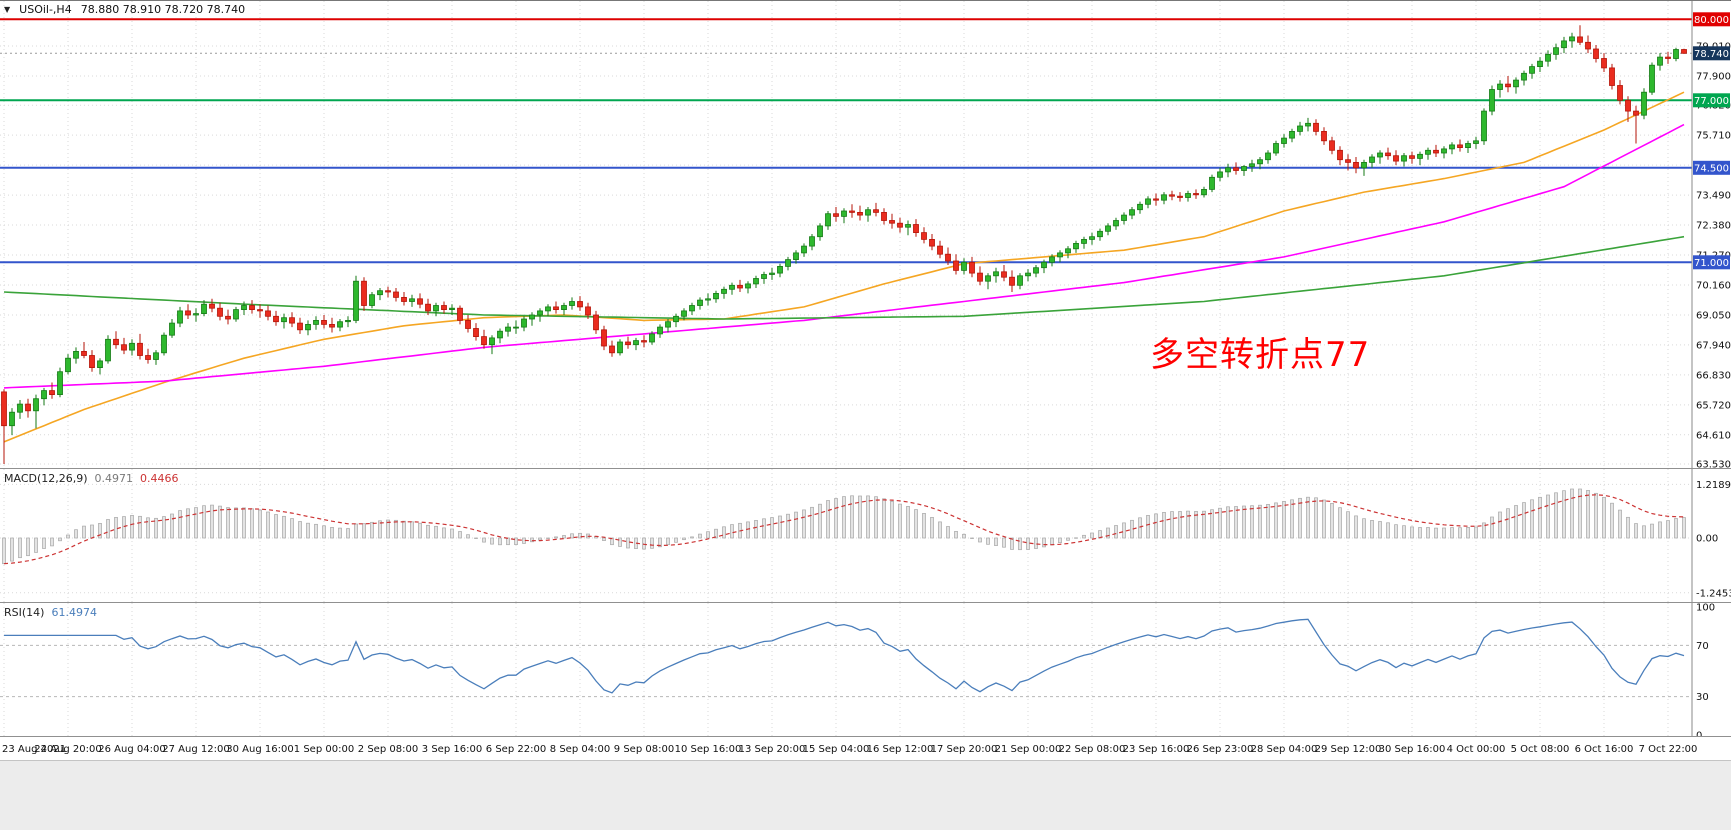 This screenshot has height=830, width=1731. What do you see at coordinates (1702, 697) in the screenshot?
I see `svg-text: 30` at bounding box center [1702, 697].